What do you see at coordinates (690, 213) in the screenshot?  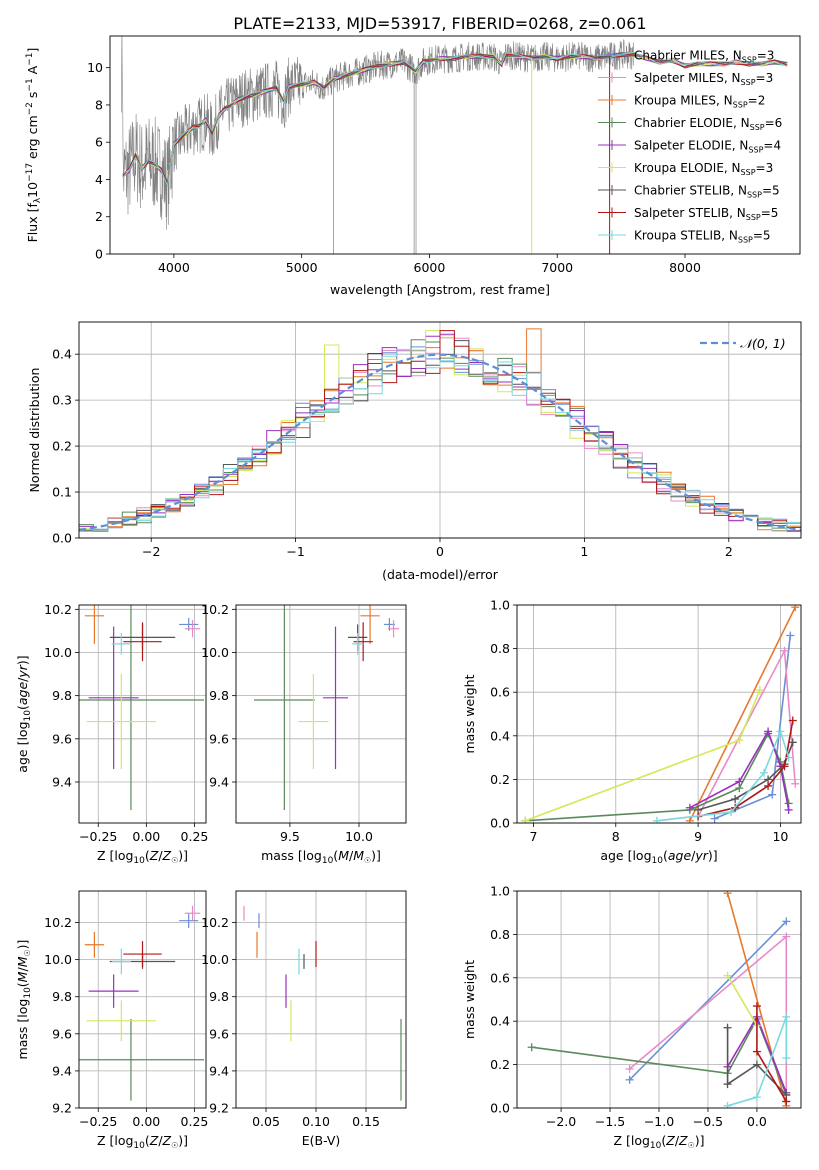 I see `legend-text: Salpeter STELIB, N` at bounding box center [690, 213].